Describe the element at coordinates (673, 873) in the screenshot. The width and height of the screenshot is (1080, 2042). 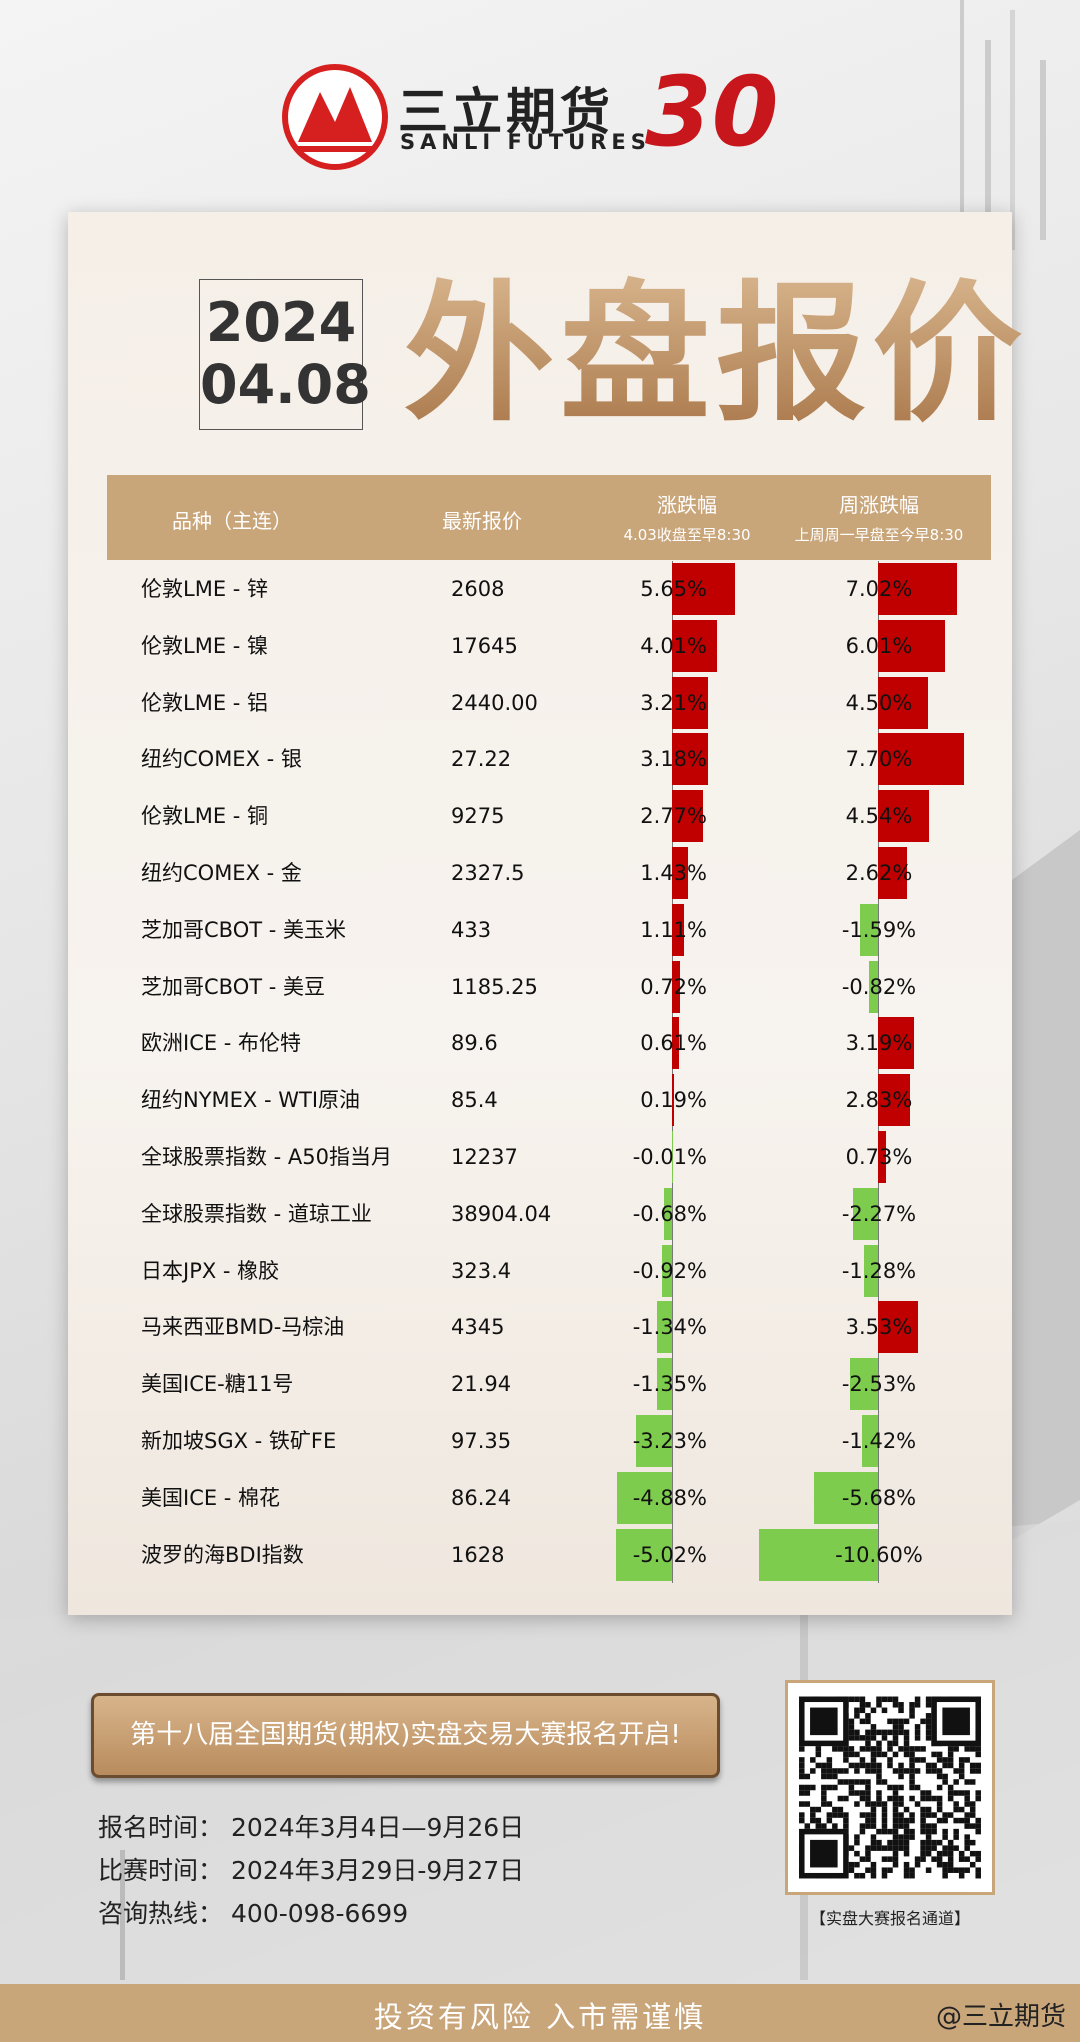
I see `daily-change: 1.43%` at that location.